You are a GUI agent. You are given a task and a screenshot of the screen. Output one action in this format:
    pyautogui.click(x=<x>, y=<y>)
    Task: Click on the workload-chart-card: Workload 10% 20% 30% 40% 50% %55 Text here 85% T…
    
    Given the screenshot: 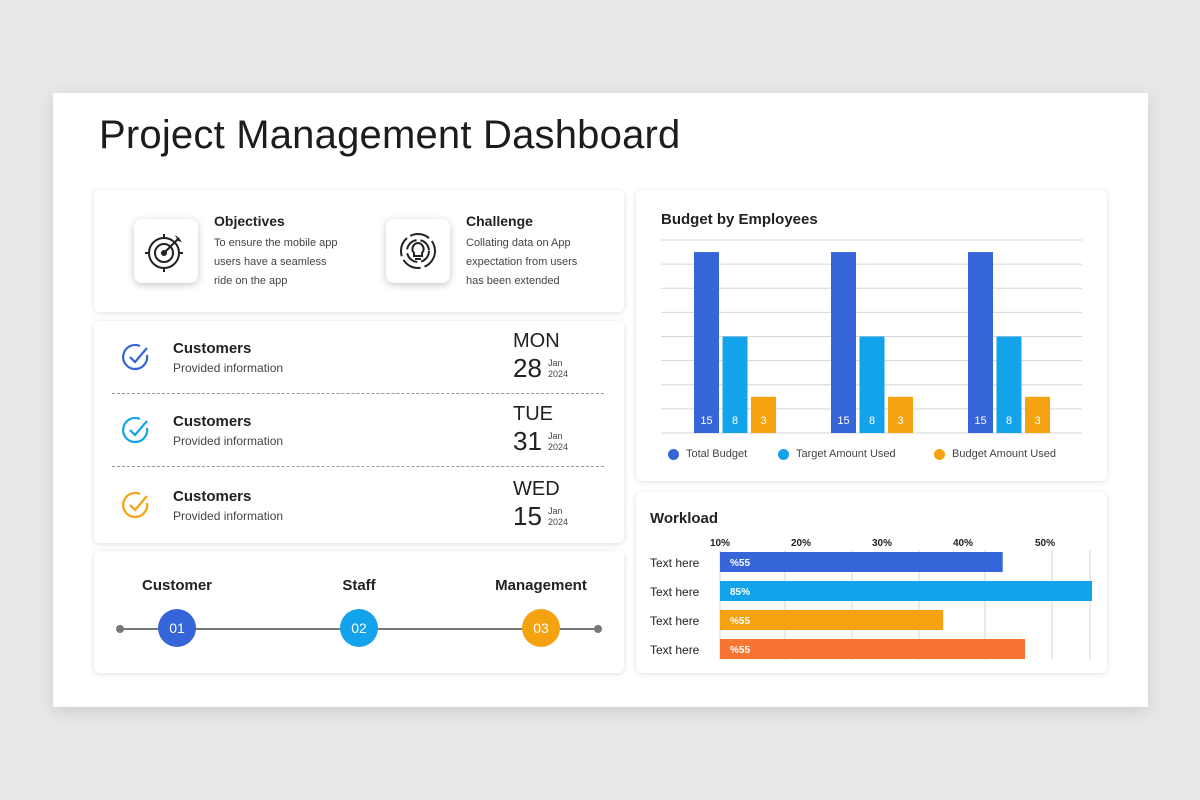 What is the action you would take?
    pyautogui.click(x=871, y=582)
    